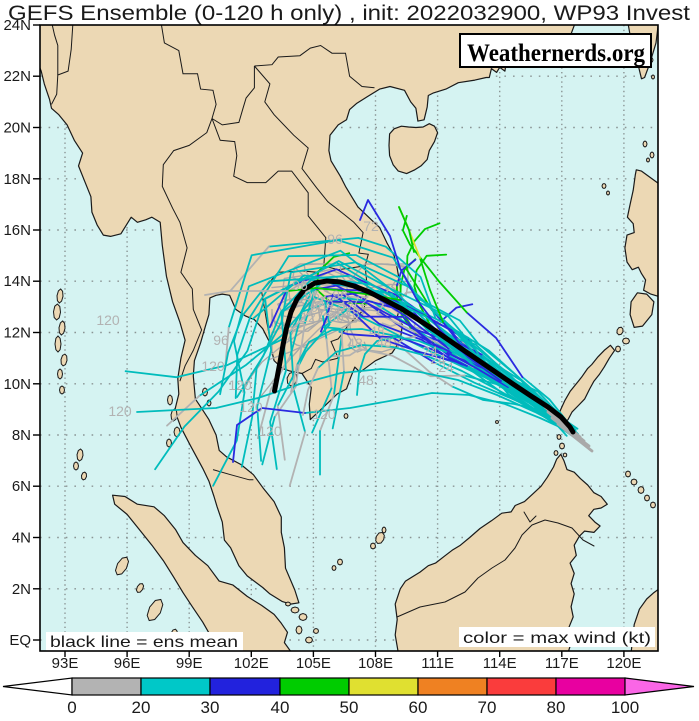 The image size is (699, 721). I want to click on svg-text: 12, so click(308, 317).